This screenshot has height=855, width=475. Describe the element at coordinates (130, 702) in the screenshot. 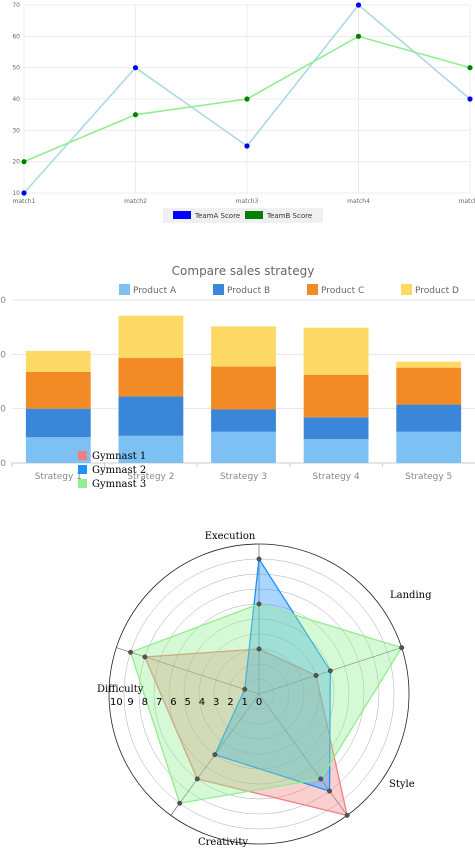

I see `radial-tick-label: 9` at that location.